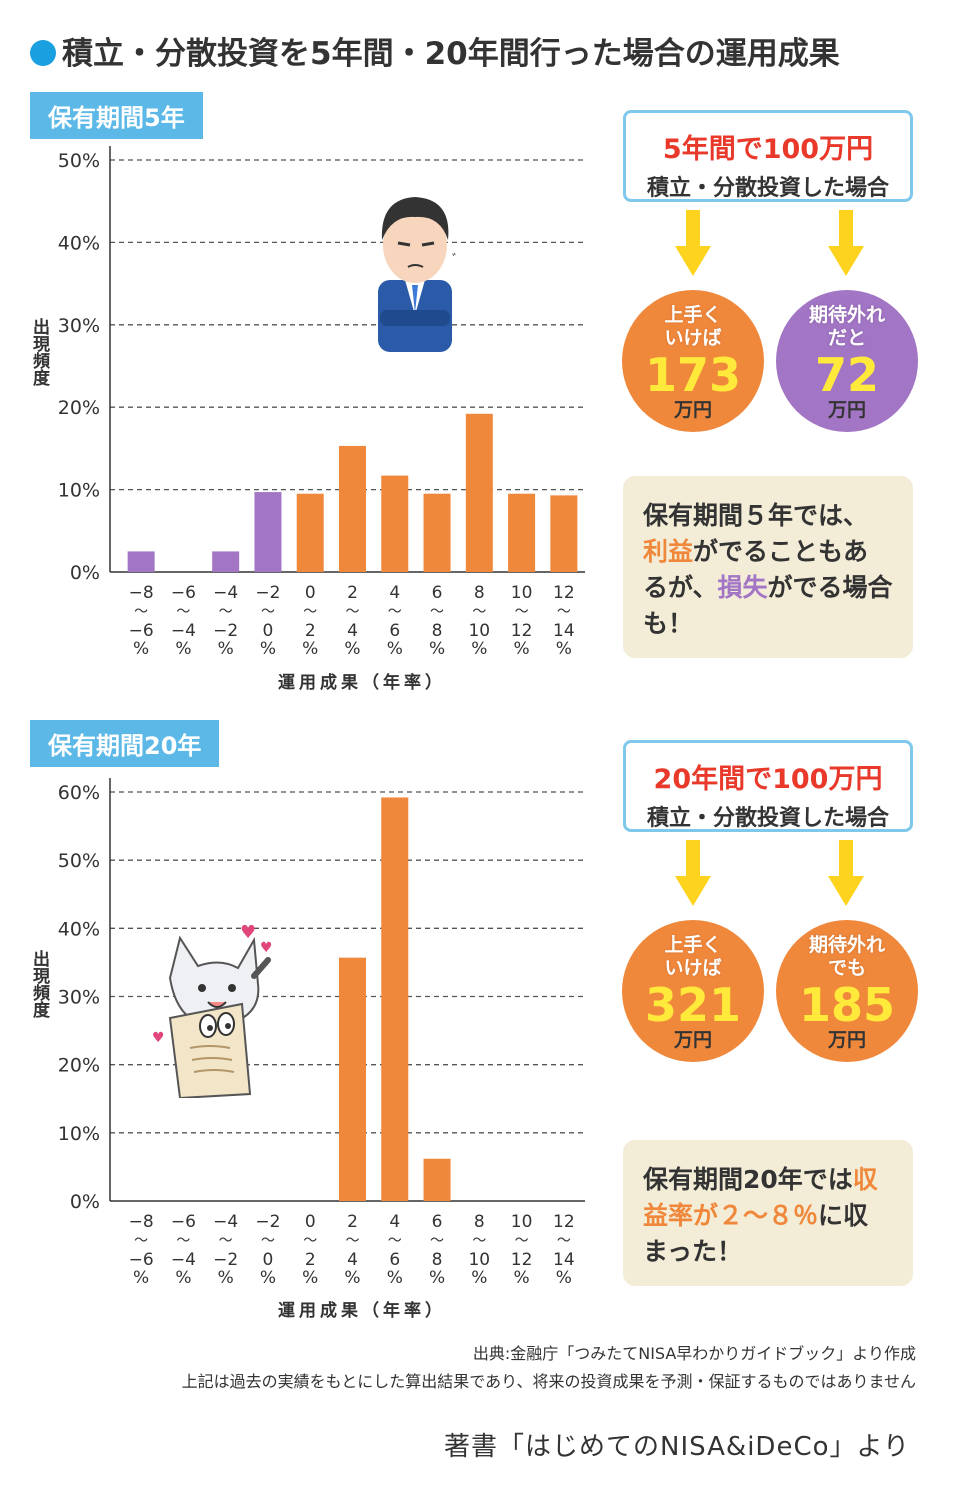  I want to click on section5-bad-caption1: 期待外れ, so click(846, 315).